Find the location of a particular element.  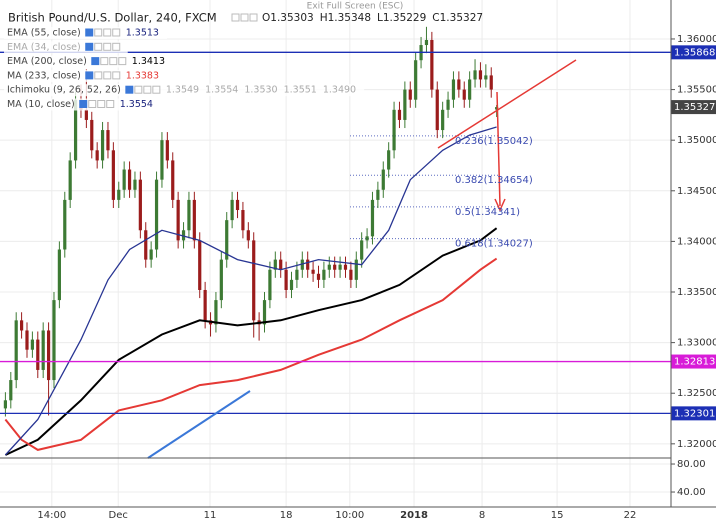

x-tick-label: 15 is located at coordinates (557, 515).